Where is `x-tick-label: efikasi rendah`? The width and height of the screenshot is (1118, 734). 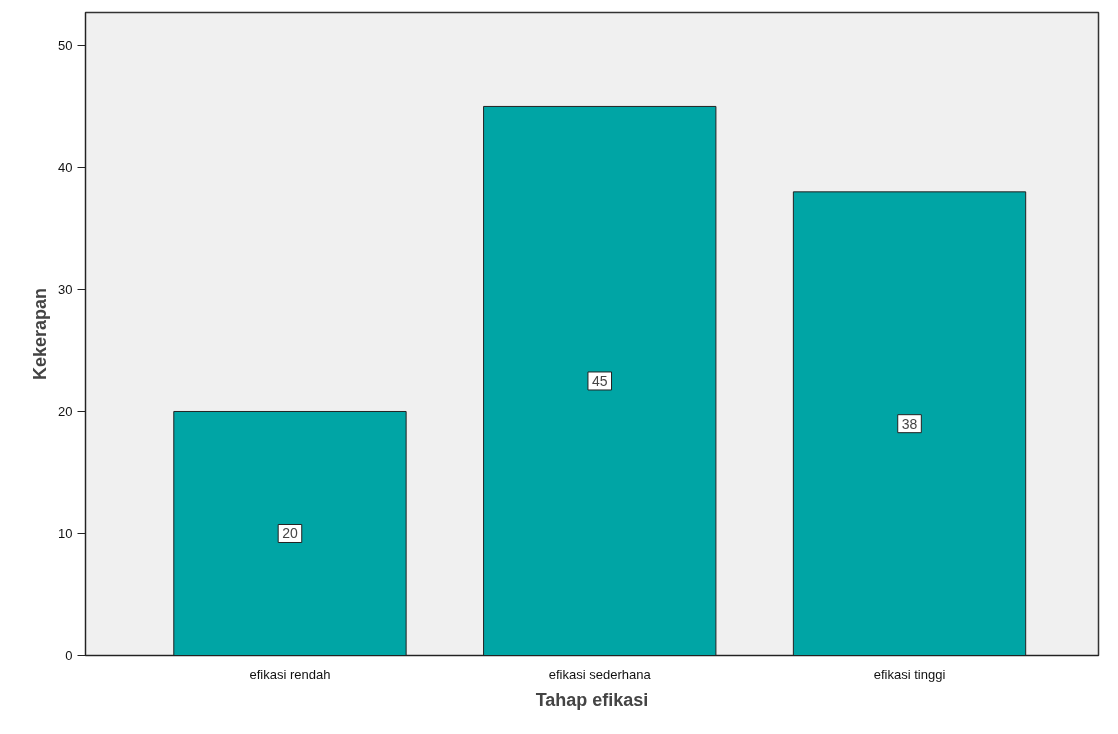
x-tick-label: efikasi rendah is located at coordinates (290, 674).